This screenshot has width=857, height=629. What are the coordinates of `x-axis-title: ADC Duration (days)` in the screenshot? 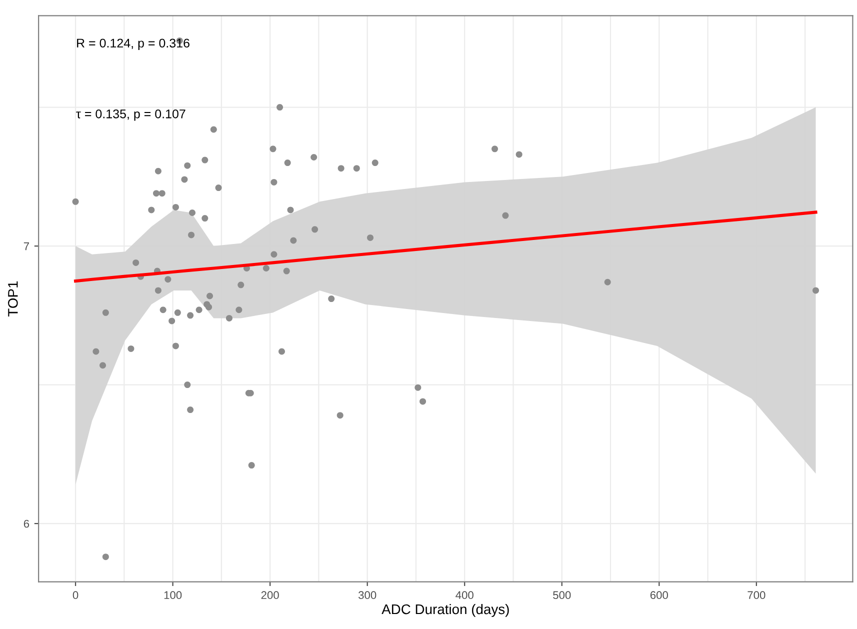 It's located at (445, 610).